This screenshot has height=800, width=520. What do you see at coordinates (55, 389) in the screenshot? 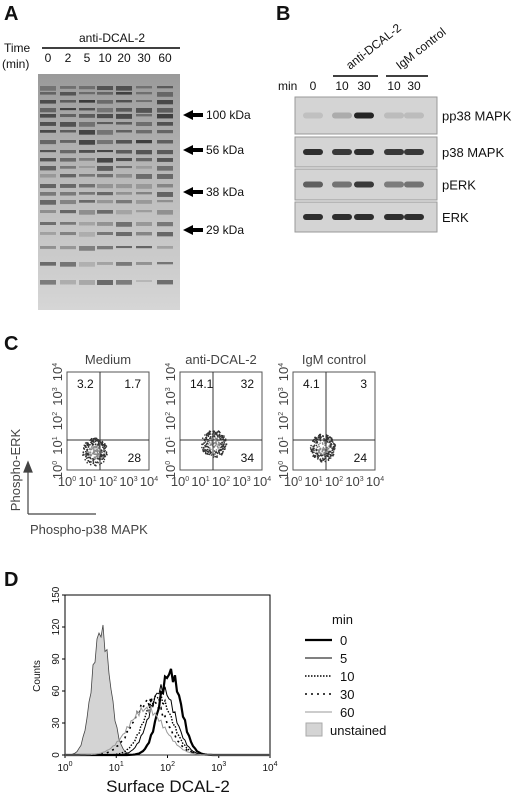
I see `tick-exponent: 3` at bounding box center [55, 389].